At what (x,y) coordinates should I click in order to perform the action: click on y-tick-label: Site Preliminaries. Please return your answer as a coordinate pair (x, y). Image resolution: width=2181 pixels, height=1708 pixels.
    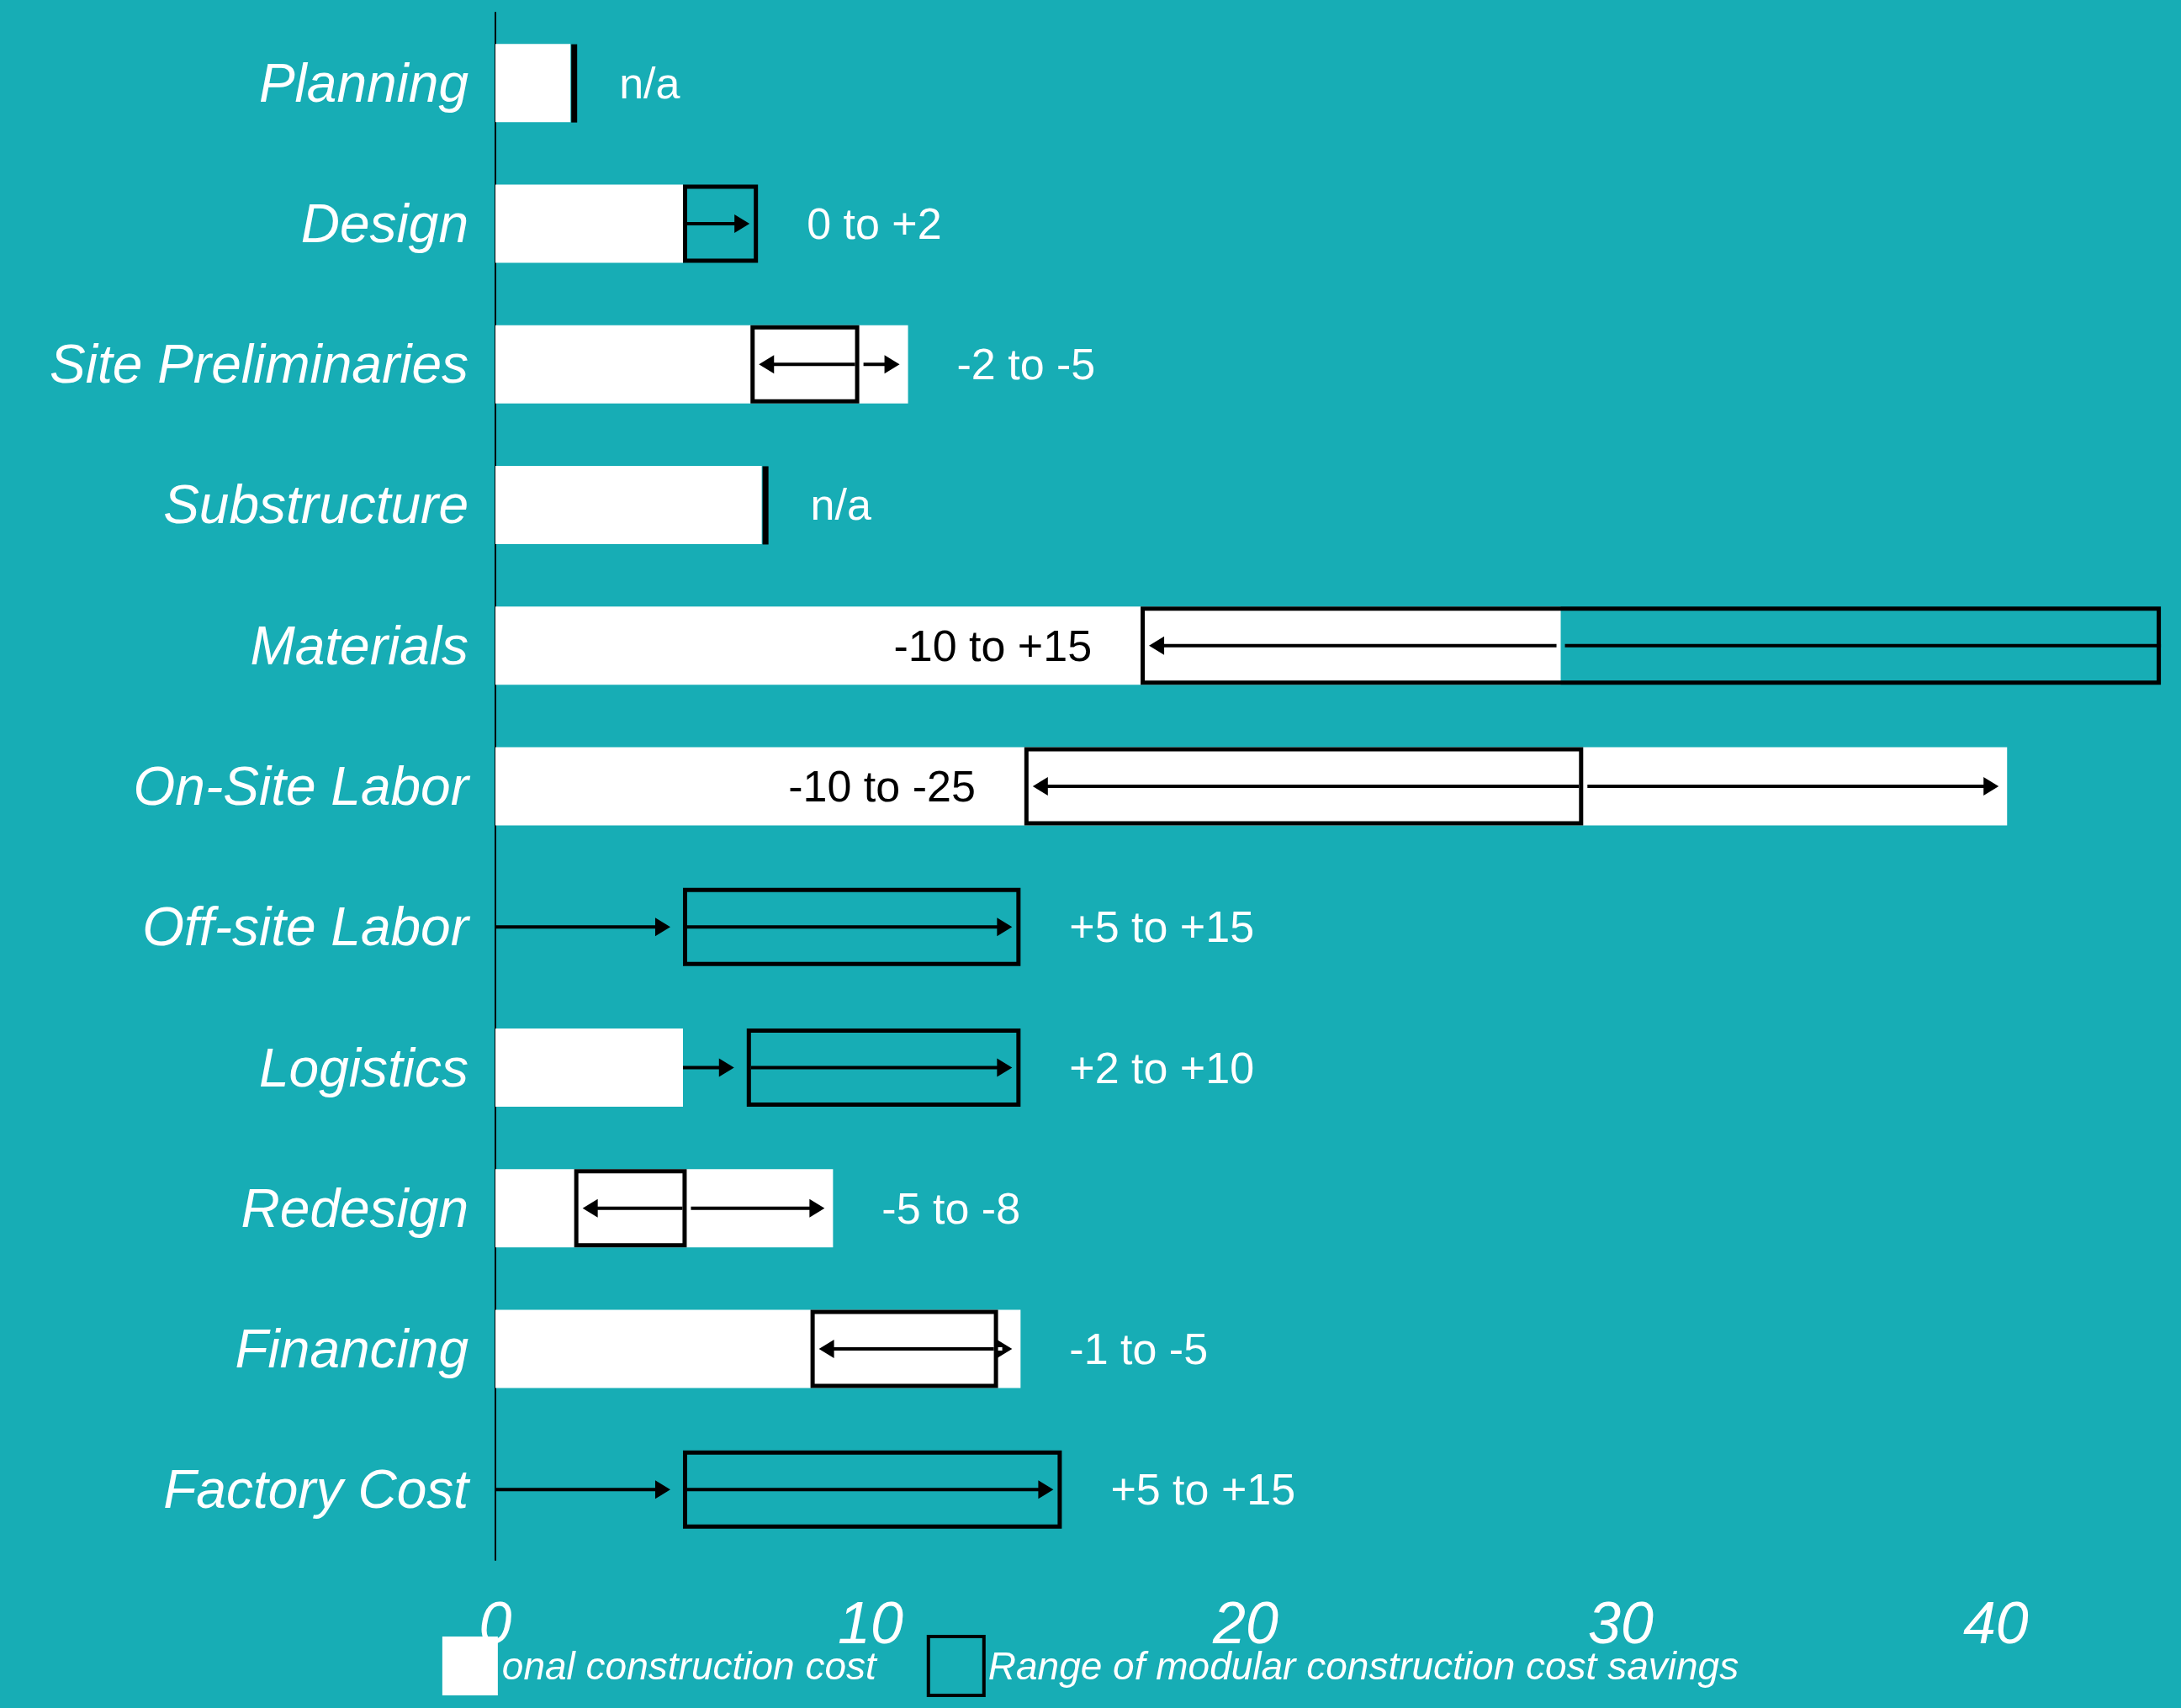
    Looking at the image, I should click on (259, 364).